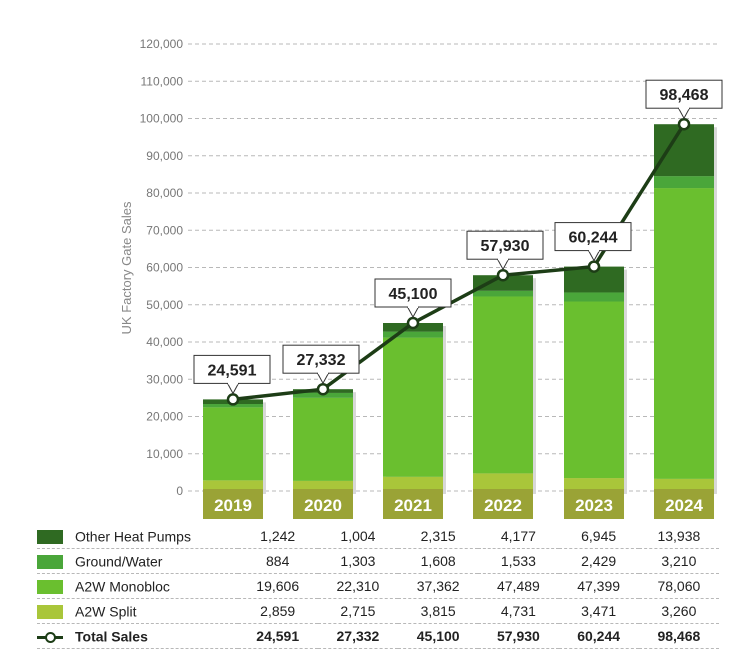 Image resolution: width=744 pixels, height=664 pixels. I want to click on y-tick-label: 110,000, so click(162, 81).